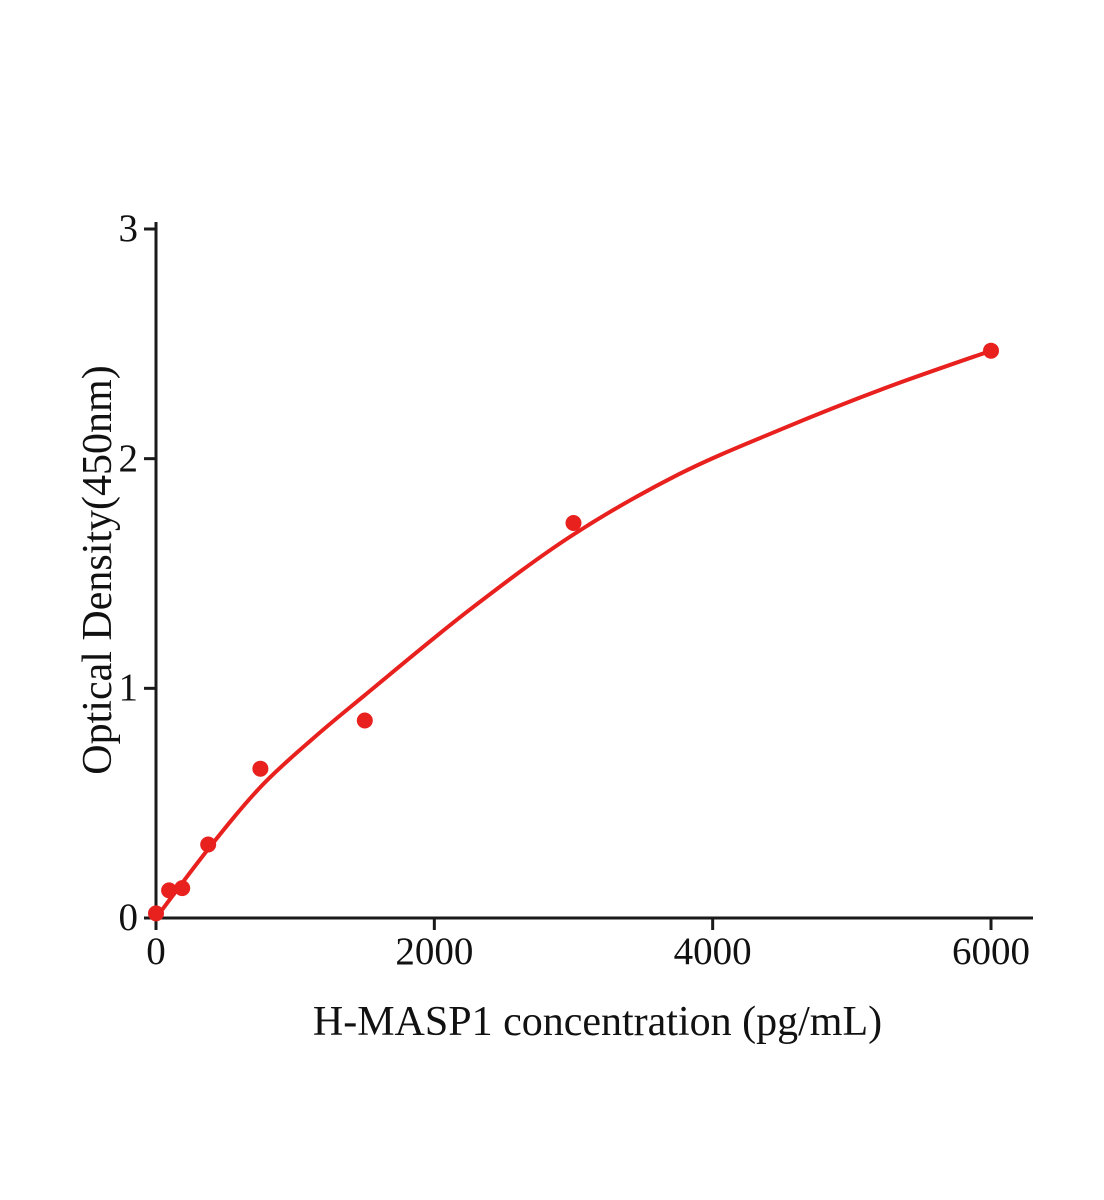 The image size is (1104, 1200). I want to click on x-axis-title: H-MASP1 concentration (pg/mL), so click(597, 1022).